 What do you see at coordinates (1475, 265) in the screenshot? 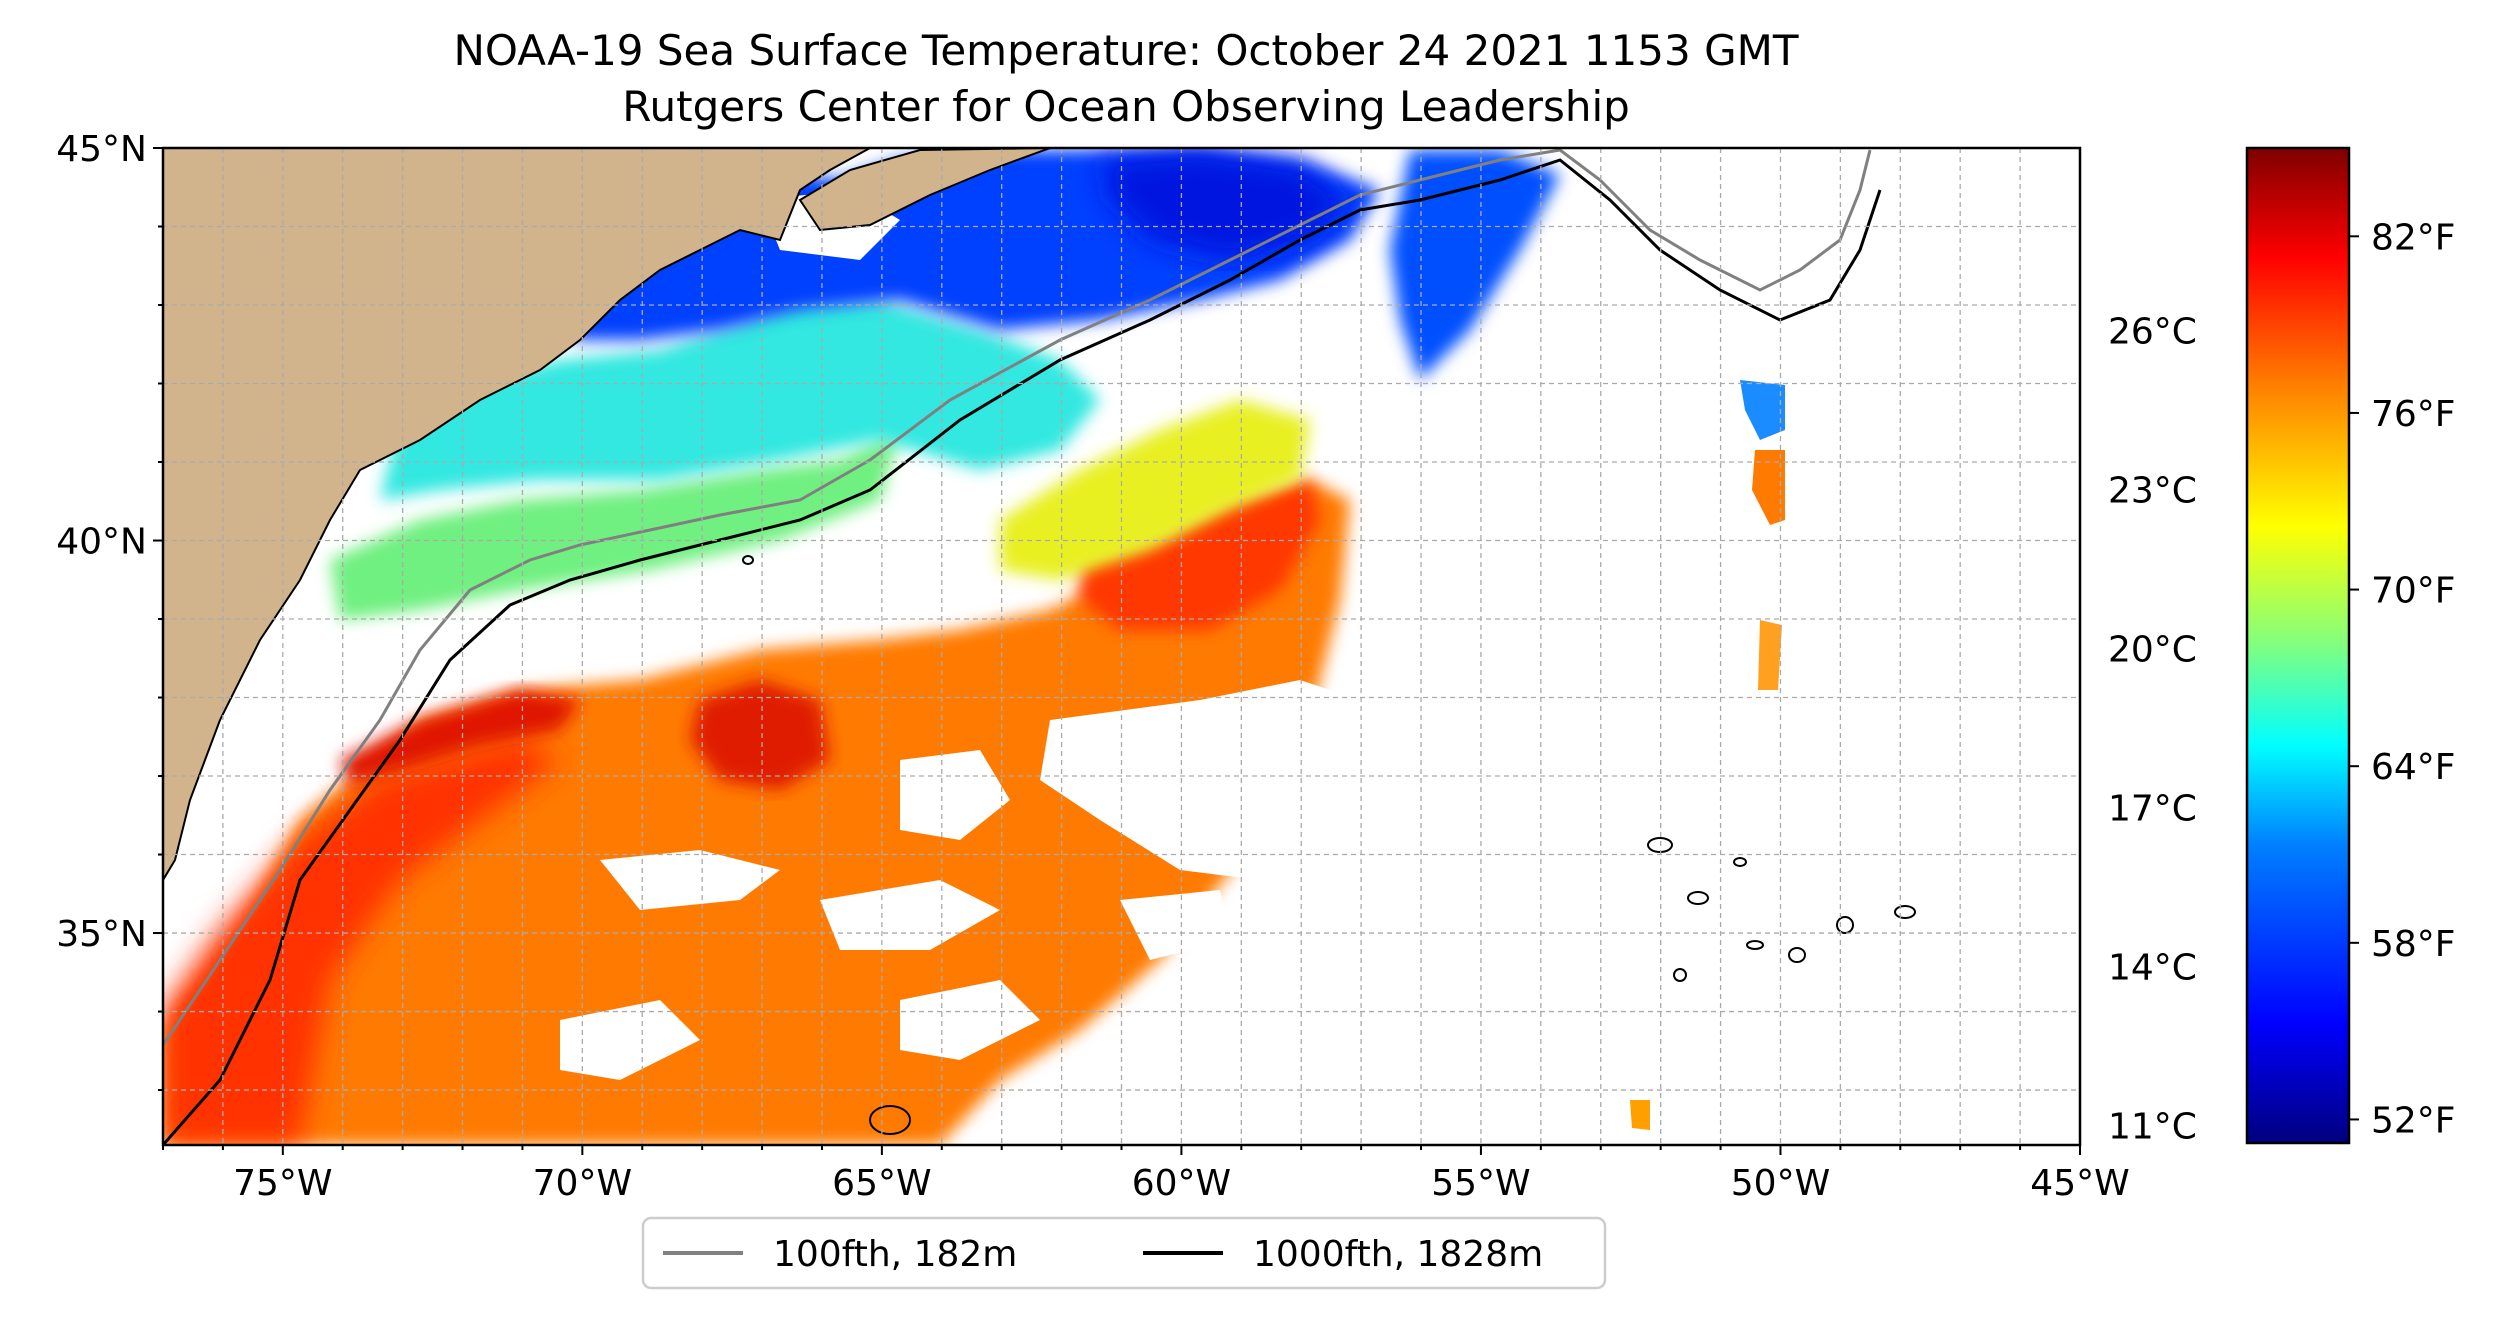
I see `sst-cold-northeast` at bounding box center [1475, 265].